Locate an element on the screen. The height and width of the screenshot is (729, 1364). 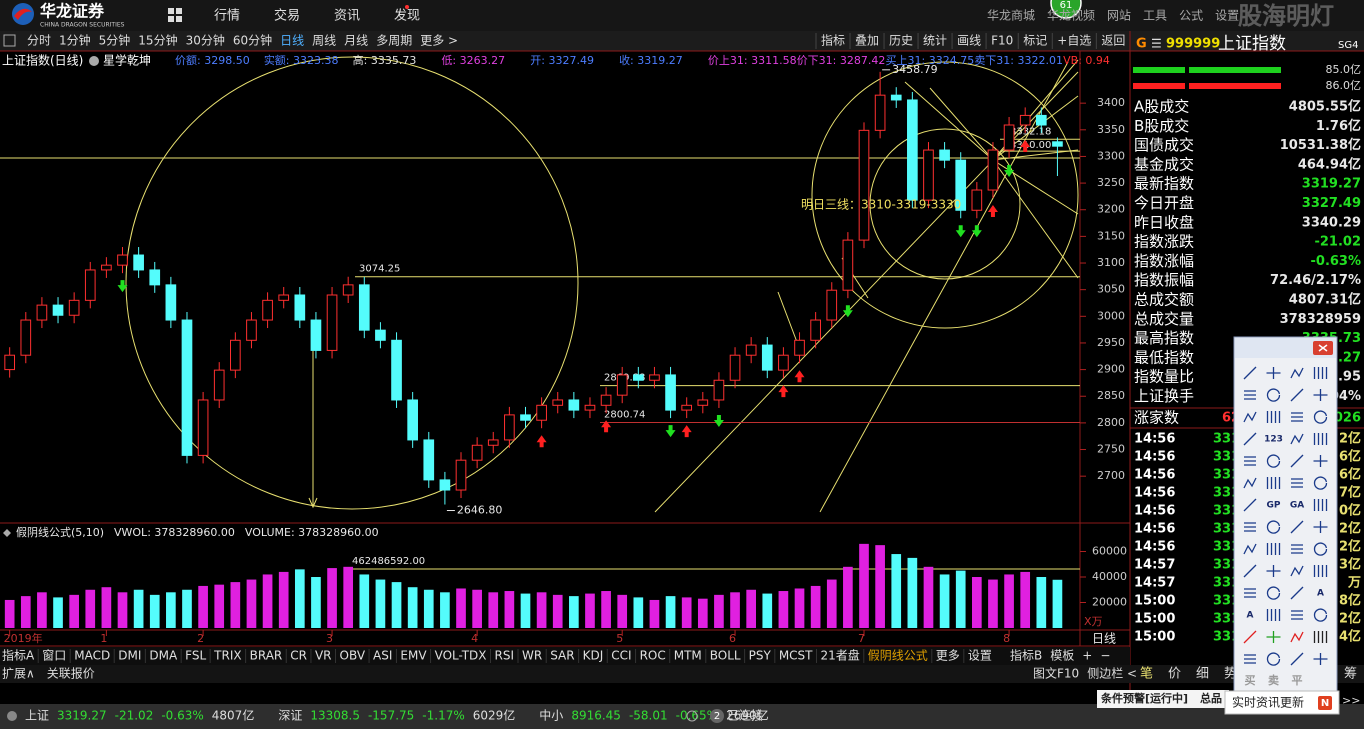
stat-label: 指数涨幅 is located at coordinates (1164, 261).